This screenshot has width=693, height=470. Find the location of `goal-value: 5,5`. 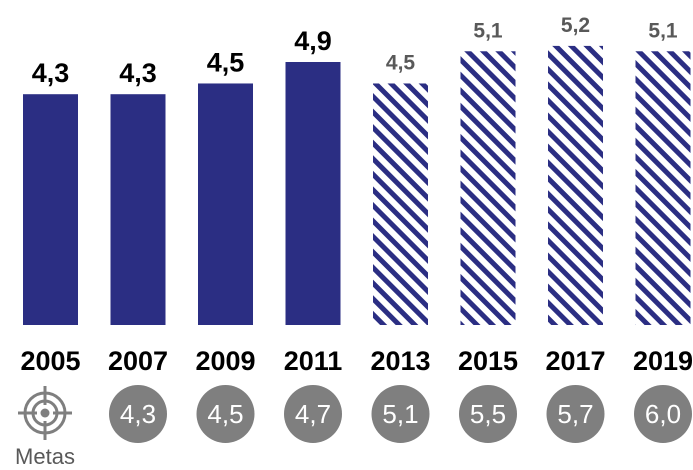

goal-value: 5,5 is located at coordinates (488, 414).